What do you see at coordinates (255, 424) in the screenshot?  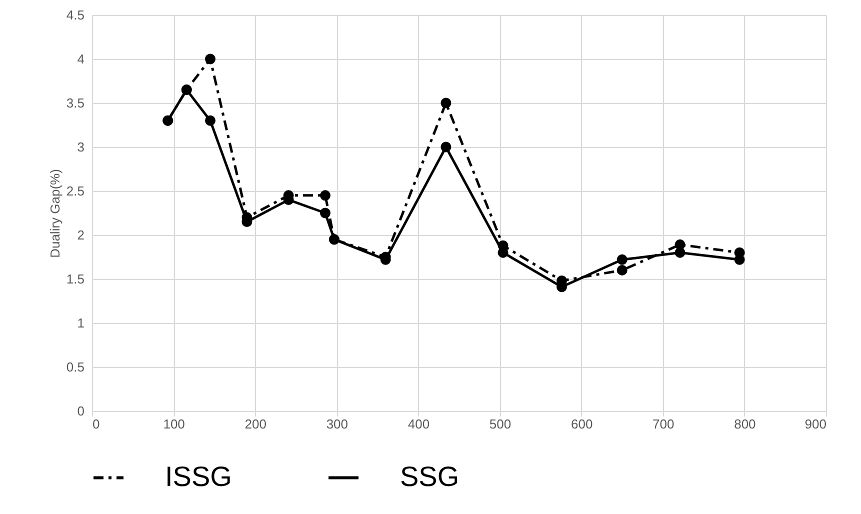 I see `x-tick-label: 200` at bounding box center [255, 424].